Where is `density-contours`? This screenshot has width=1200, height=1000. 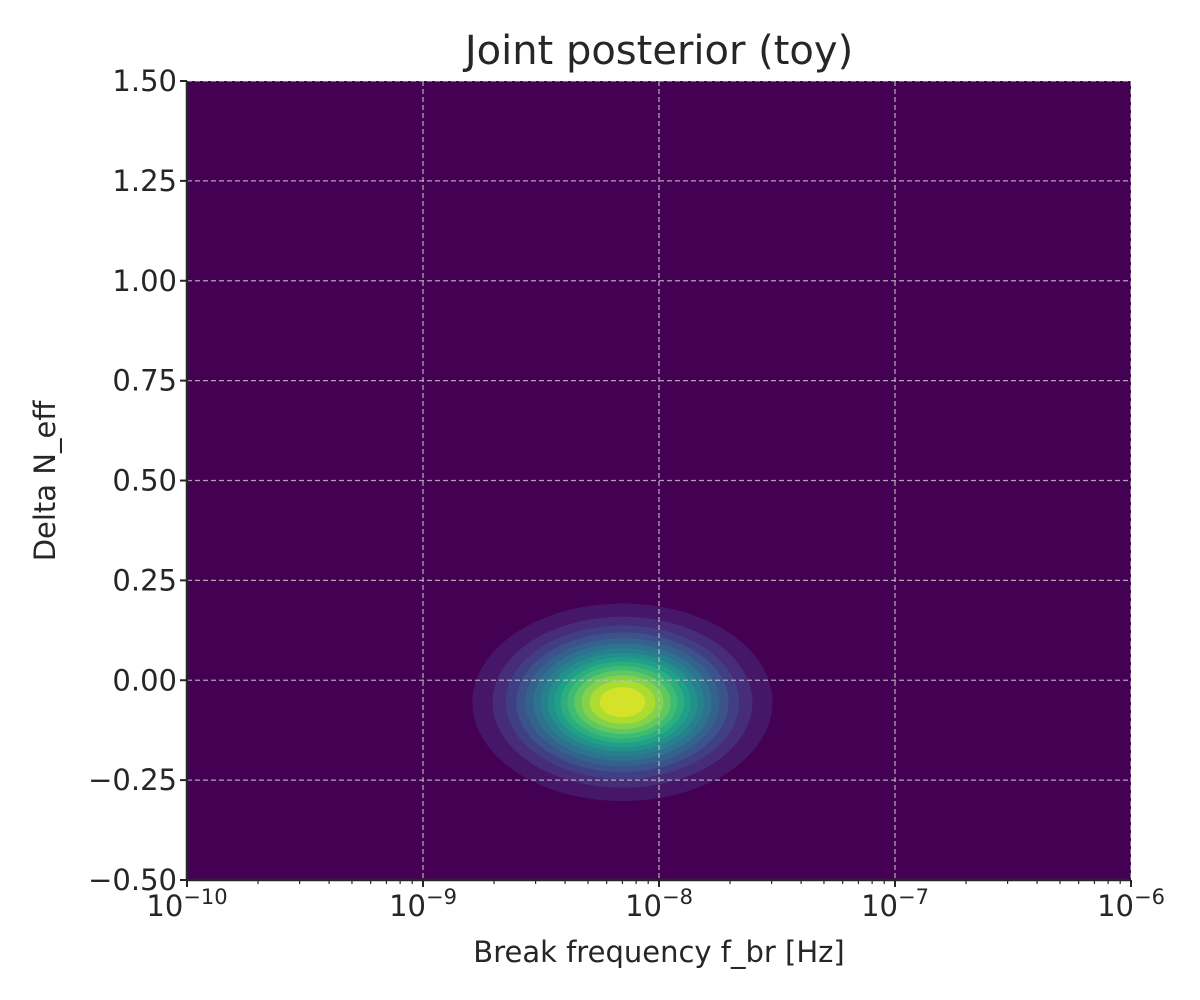
density-contours is located at coordinates (622, 702).